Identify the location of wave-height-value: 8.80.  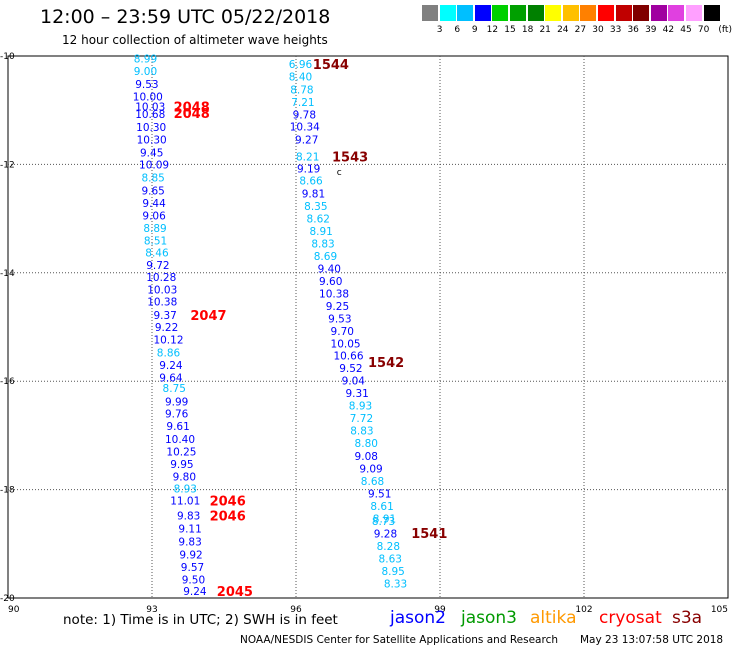
(366, 444).